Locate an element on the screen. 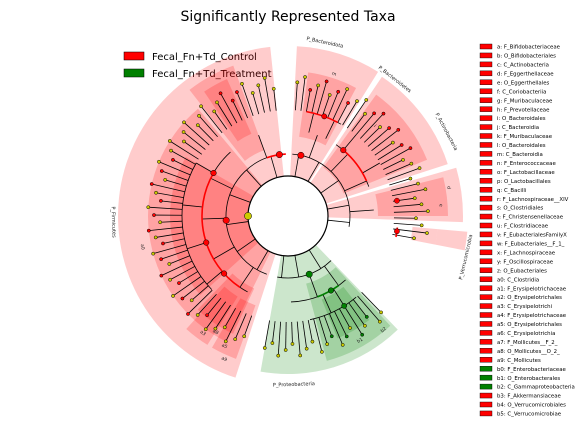  taxa-key-label: y: F_Oscillospiraceae is located at coordinates (525, 262).